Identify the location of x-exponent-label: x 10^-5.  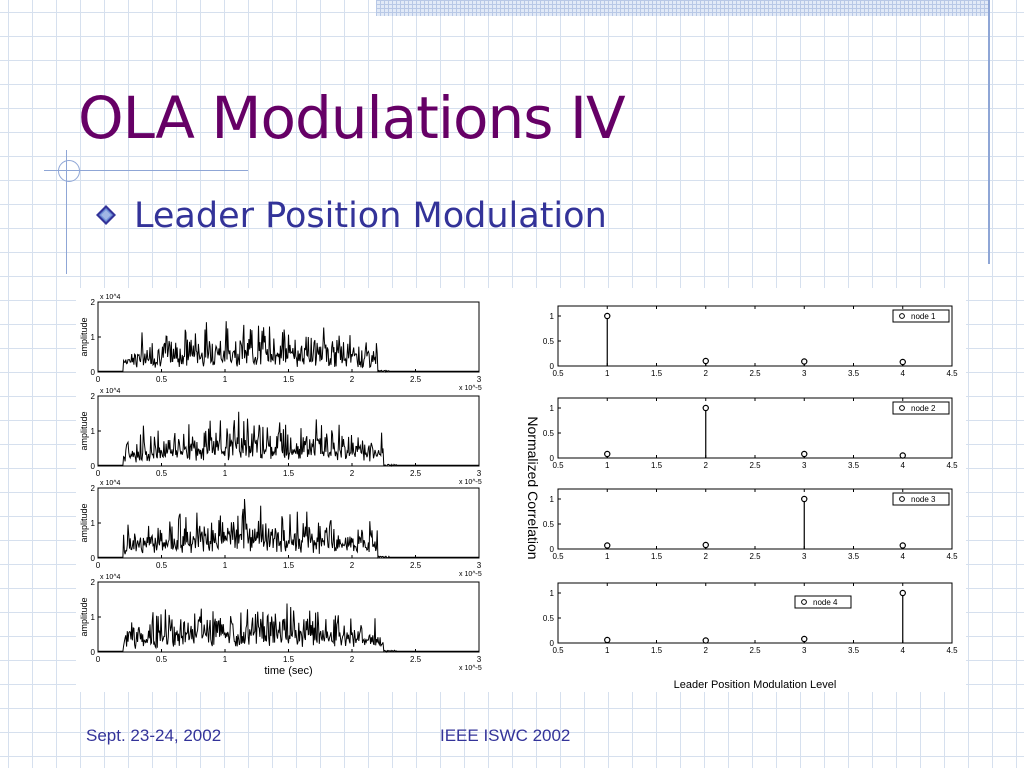
(470, 574).